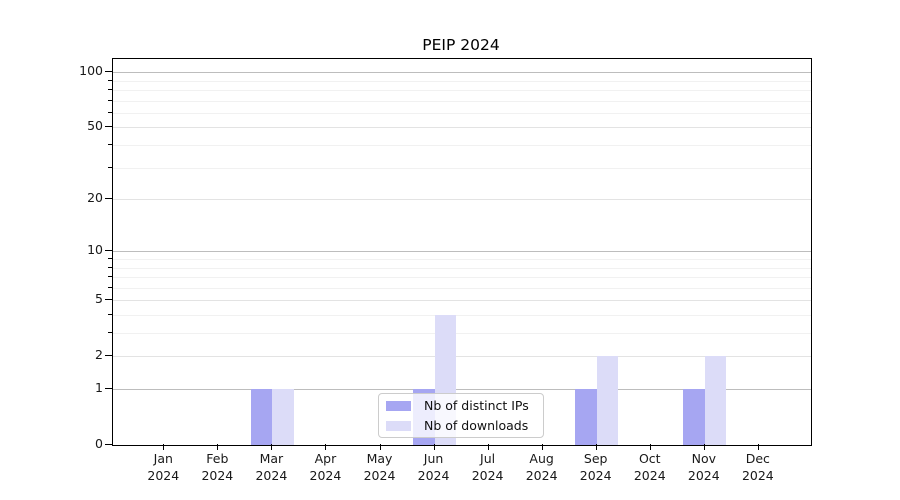  Describe the element at coordinates (325, 467) in the screenshot. I see `x-tick-label-apr: Apr 2024` at that location.